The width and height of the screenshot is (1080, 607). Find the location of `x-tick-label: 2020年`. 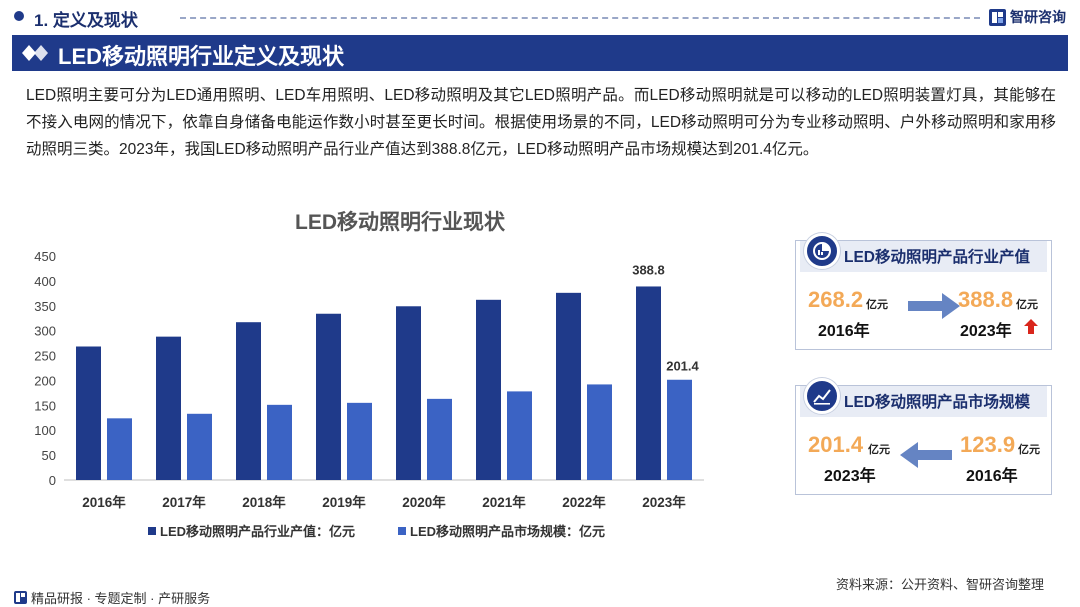

x-tick-label: 2020年 is located at coordinates (424, 502).